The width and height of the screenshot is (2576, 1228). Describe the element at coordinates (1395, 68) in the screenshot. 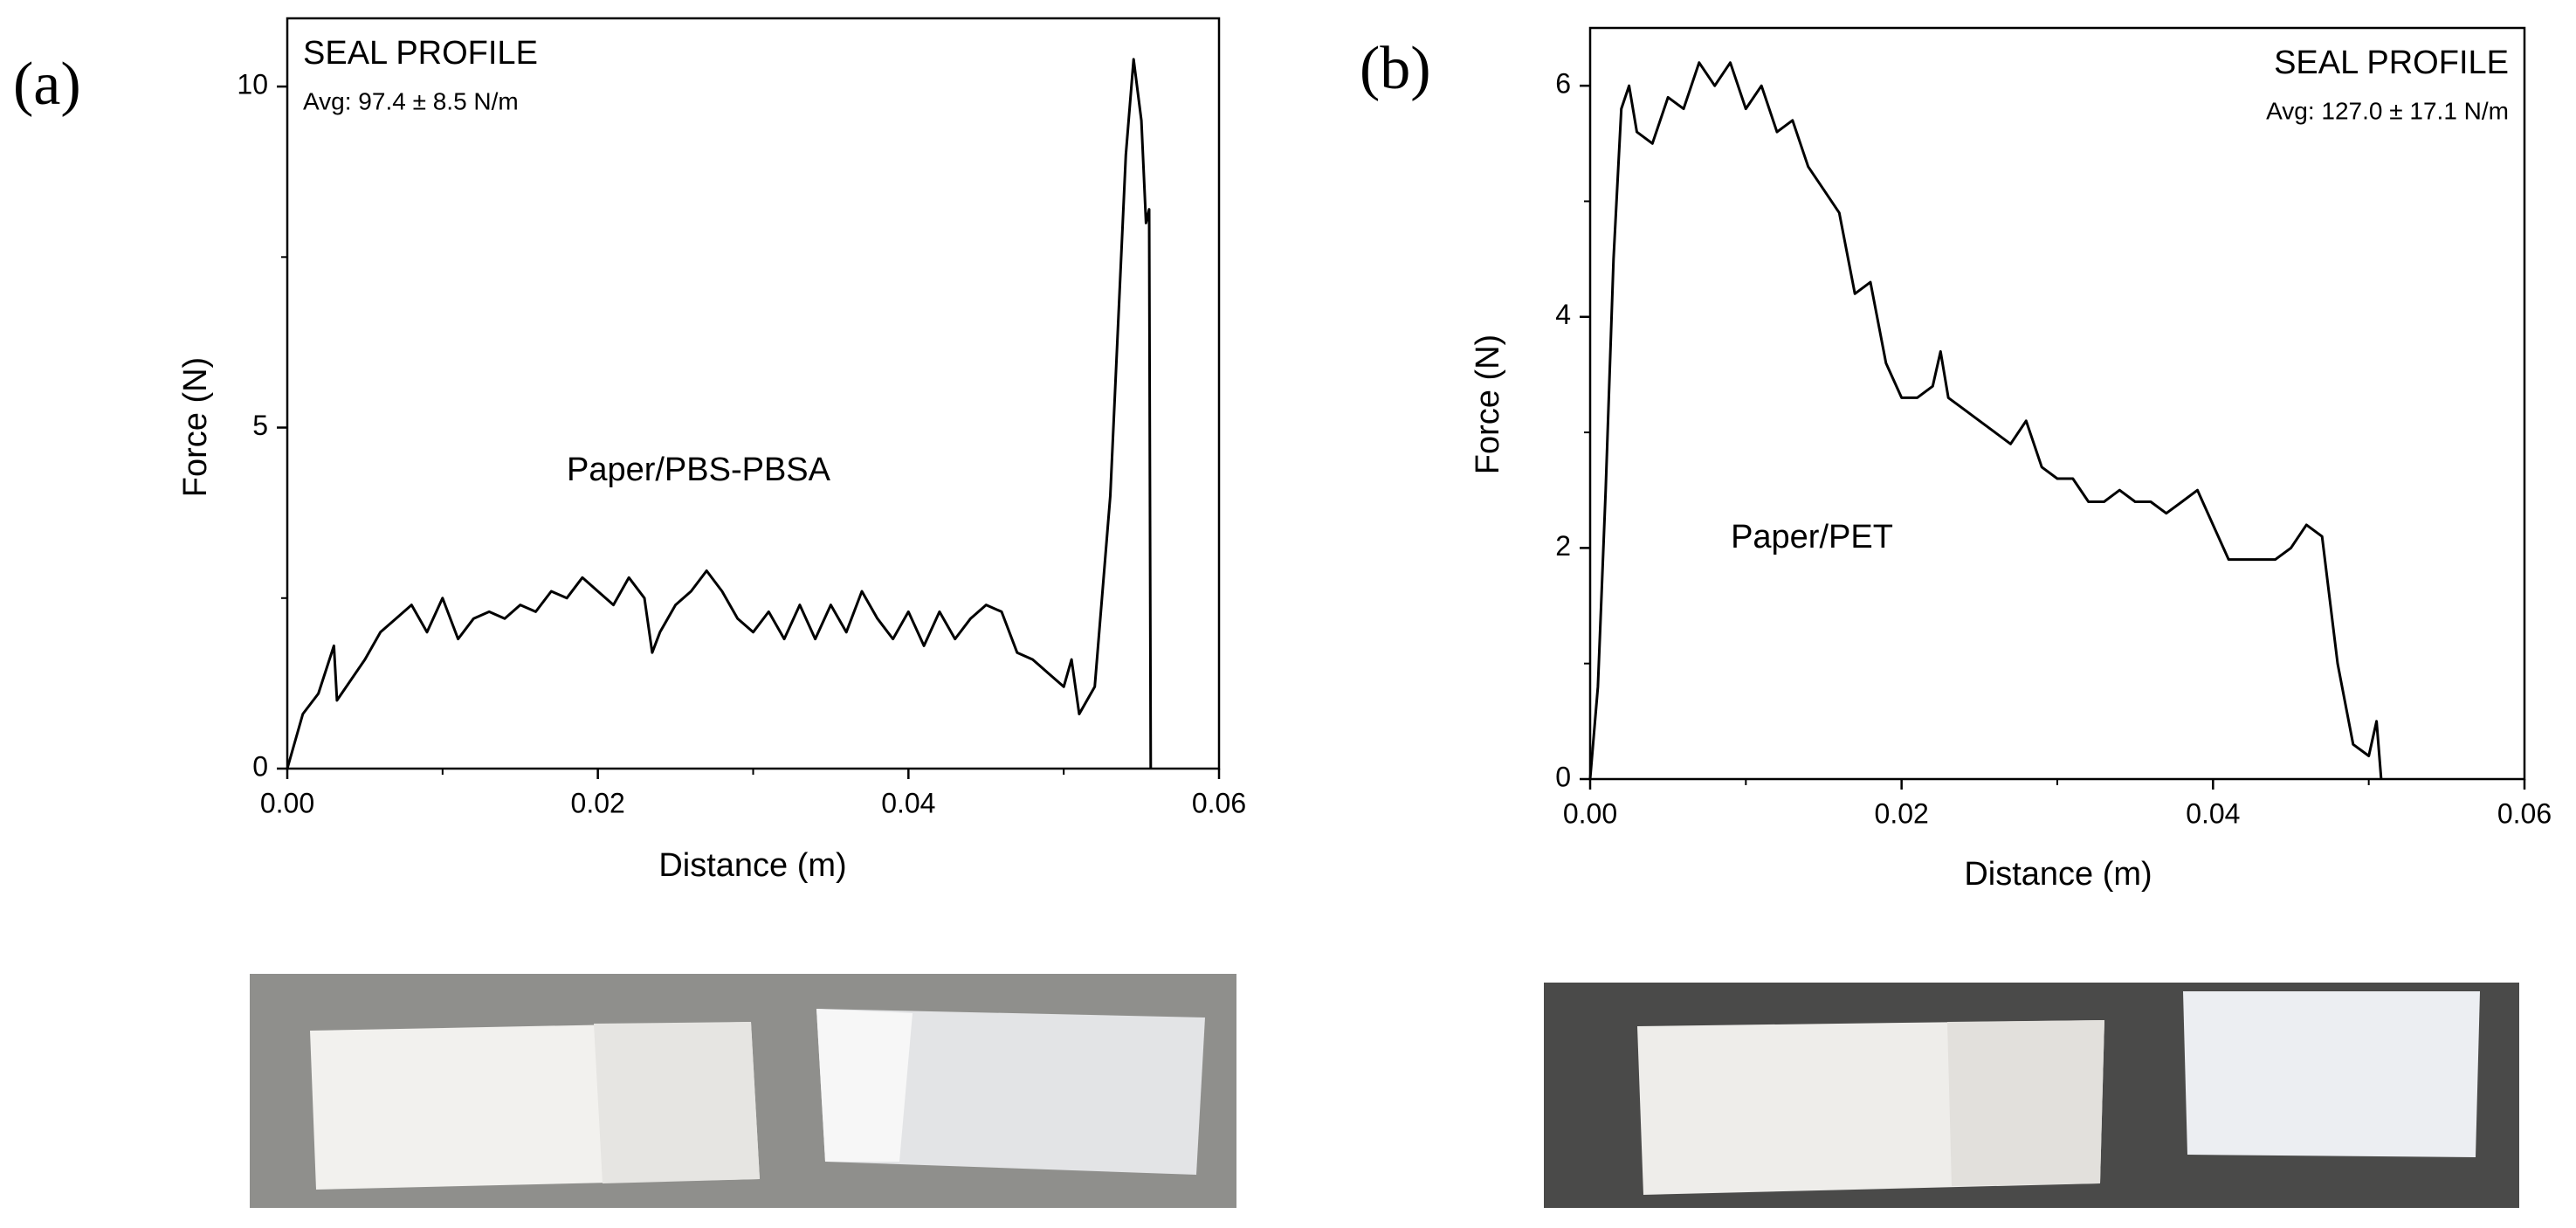

I see `panel-label: (b)` at that location.